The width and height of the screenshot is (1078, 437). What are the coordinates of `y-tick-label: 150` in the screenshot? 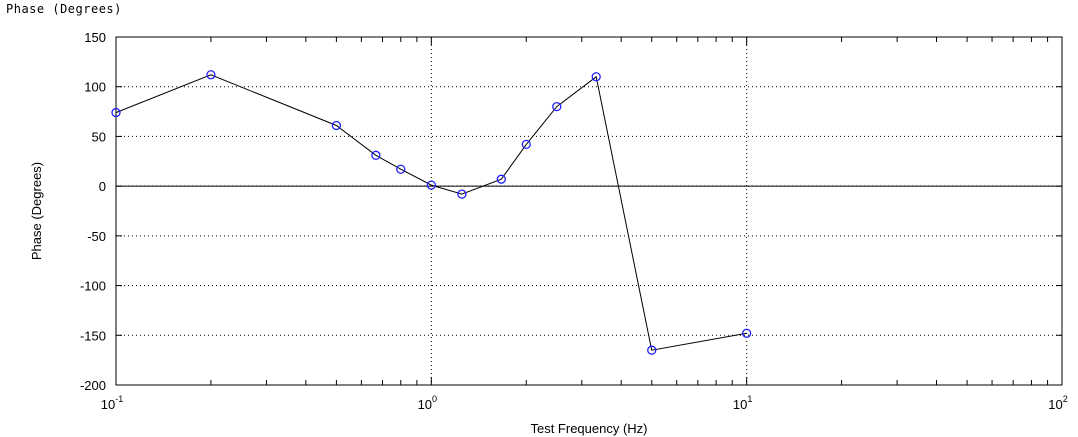 It's located at (95, 37).